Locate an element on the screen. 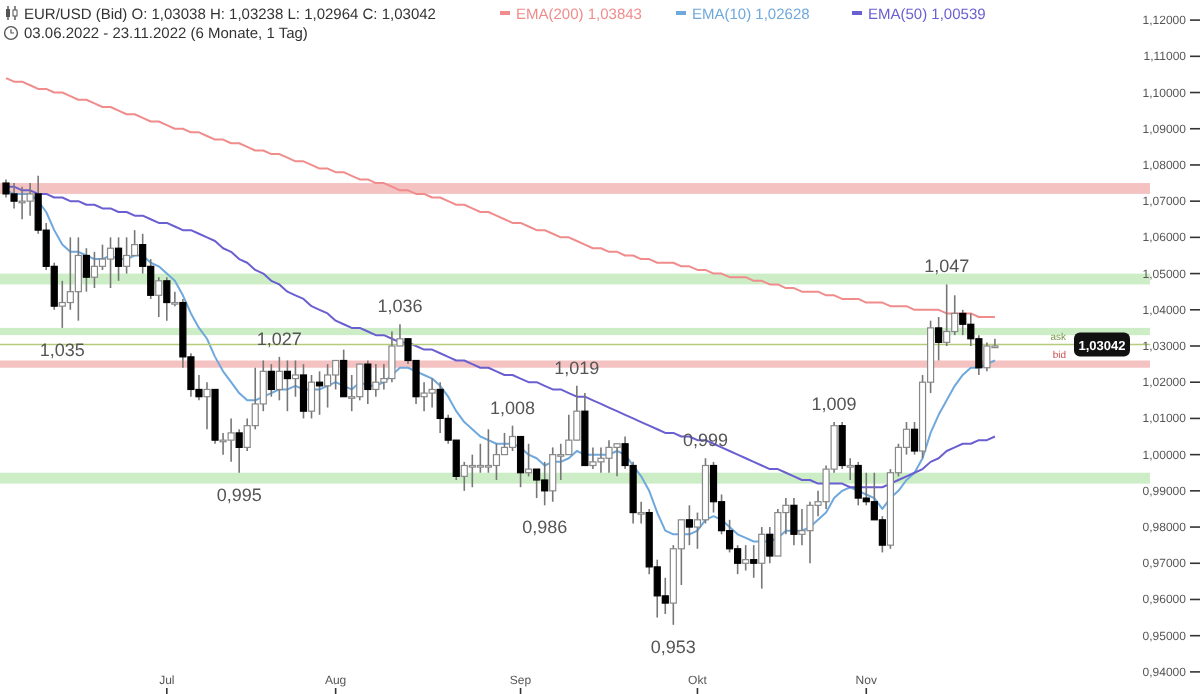 The width and height of the screenshot is (1200, 694). annotation: 1,047 is located at coordinates (947, 266).